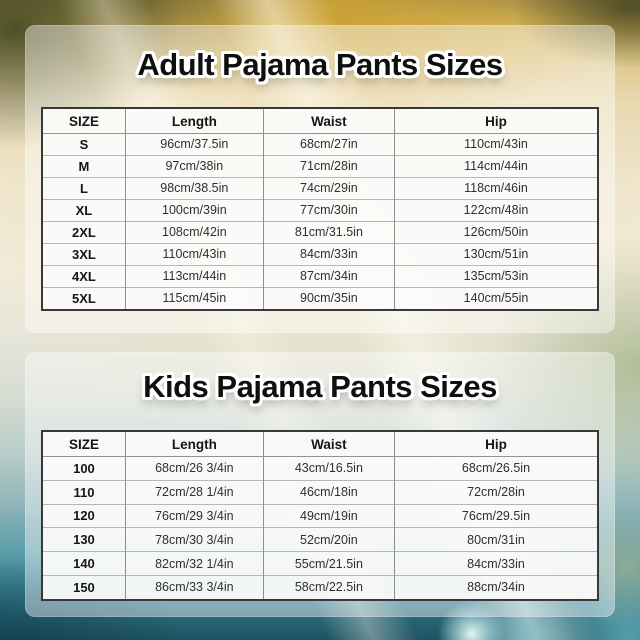 This screenshot has height=640, width=640. Describe the element at coordinates (328, 166) in the screenshot. I see `measurement-cell: 71cm/28in` at that location.